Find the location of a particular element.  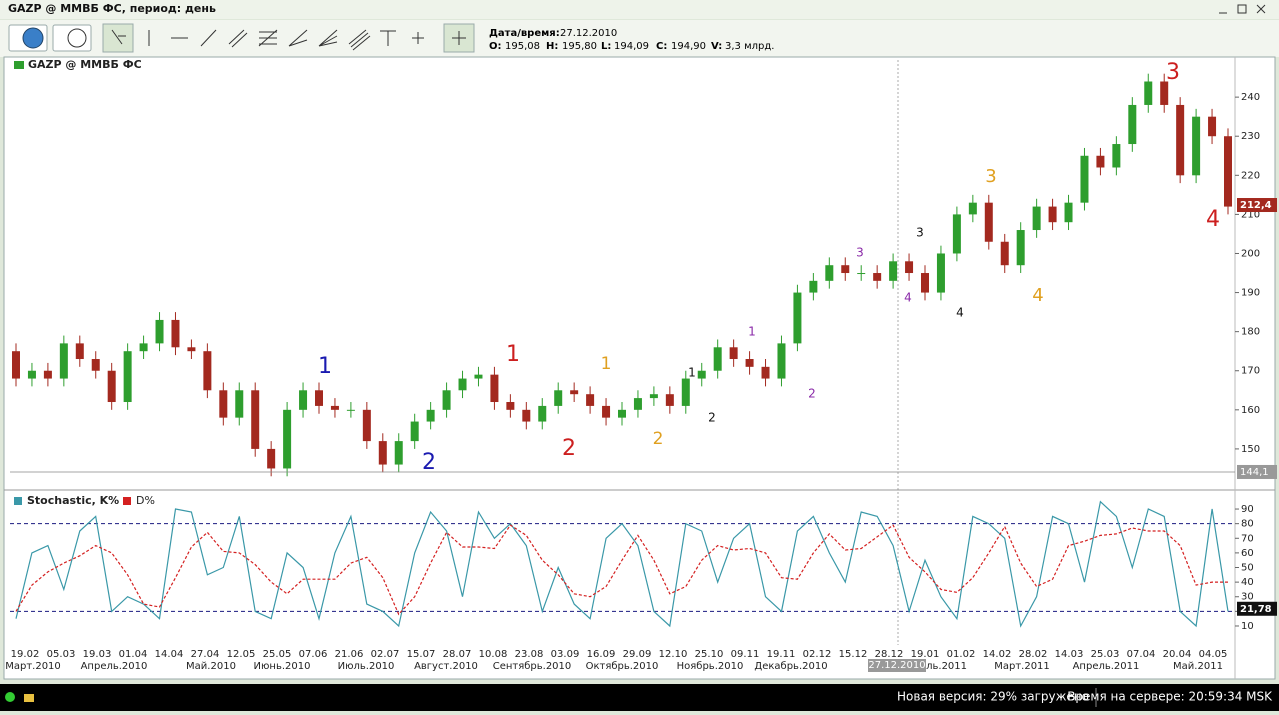

y-tick-label: 190 is located at coordinates (1250, 293).